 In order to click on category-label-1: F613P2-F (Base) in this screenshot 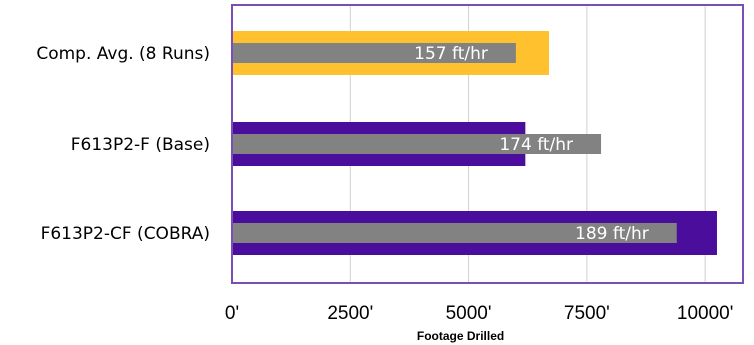, I will do `click(140, 145)`.